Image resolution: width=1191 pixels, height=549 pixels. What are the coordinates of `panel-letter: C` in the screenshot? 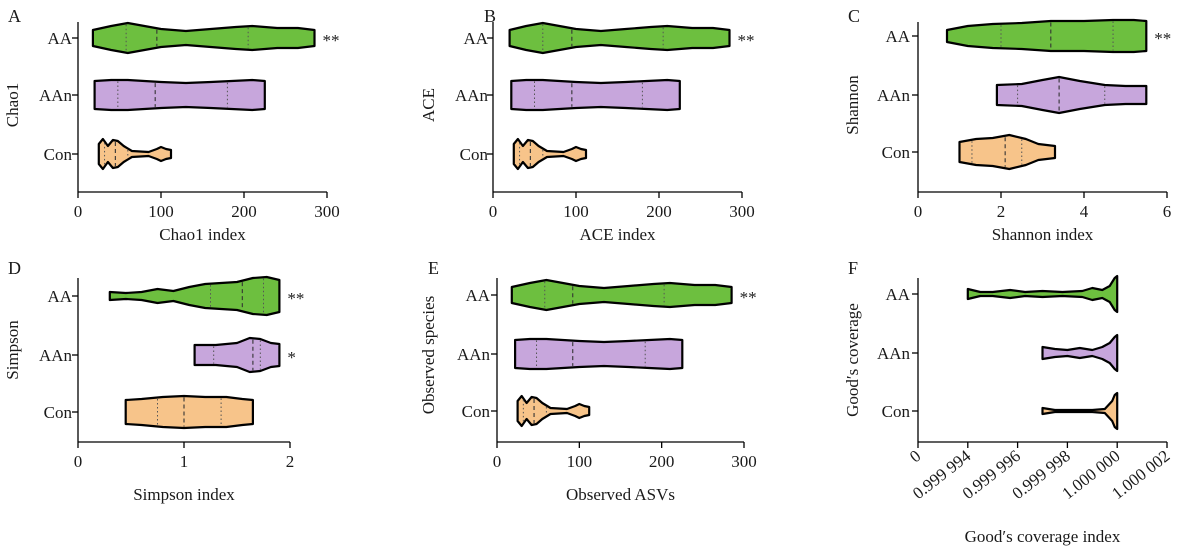 It's located at (854, 16).